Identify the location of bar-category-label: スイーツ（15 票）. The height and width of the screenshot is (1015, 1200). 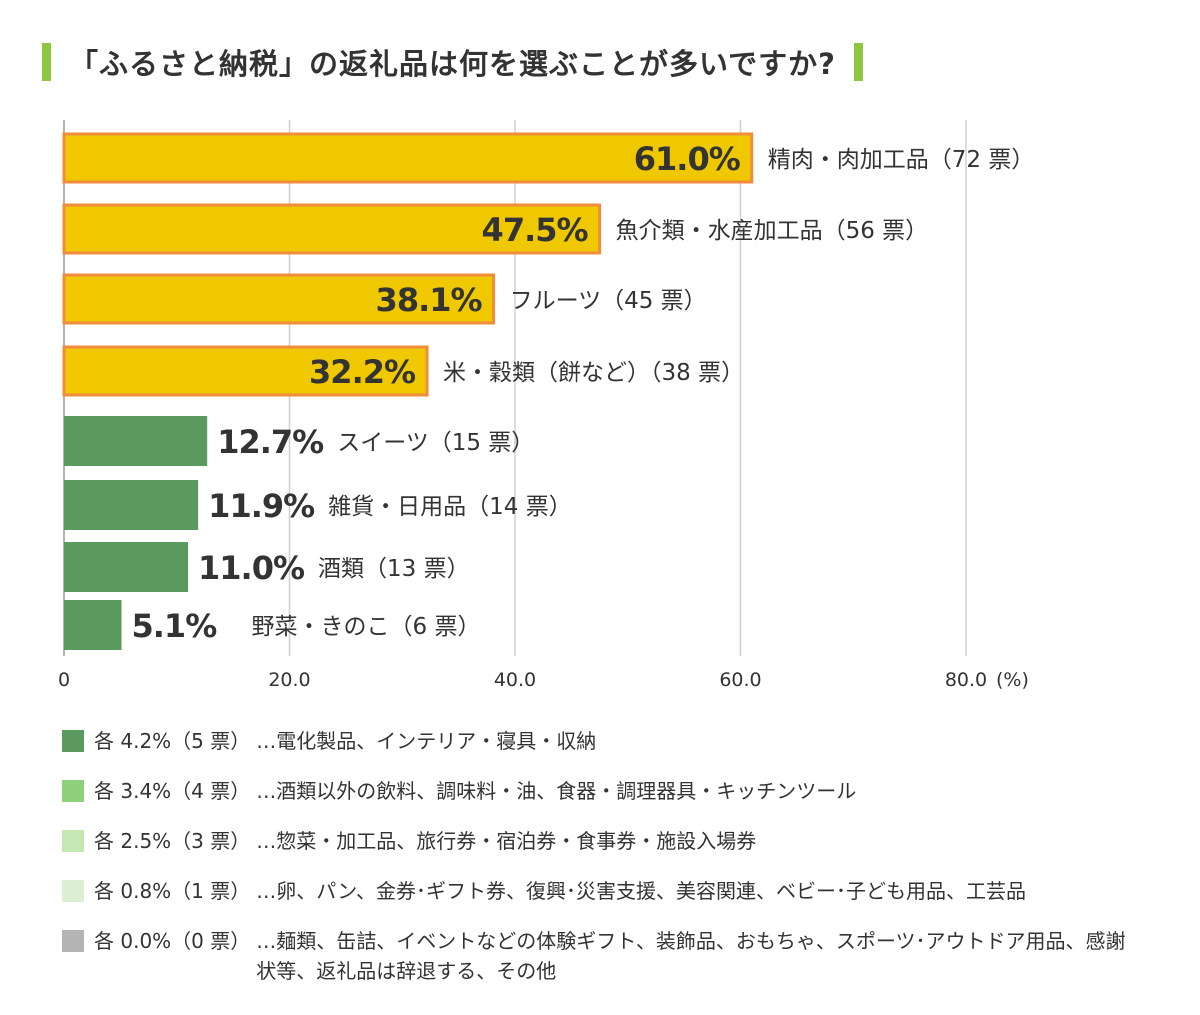
(435, 443).